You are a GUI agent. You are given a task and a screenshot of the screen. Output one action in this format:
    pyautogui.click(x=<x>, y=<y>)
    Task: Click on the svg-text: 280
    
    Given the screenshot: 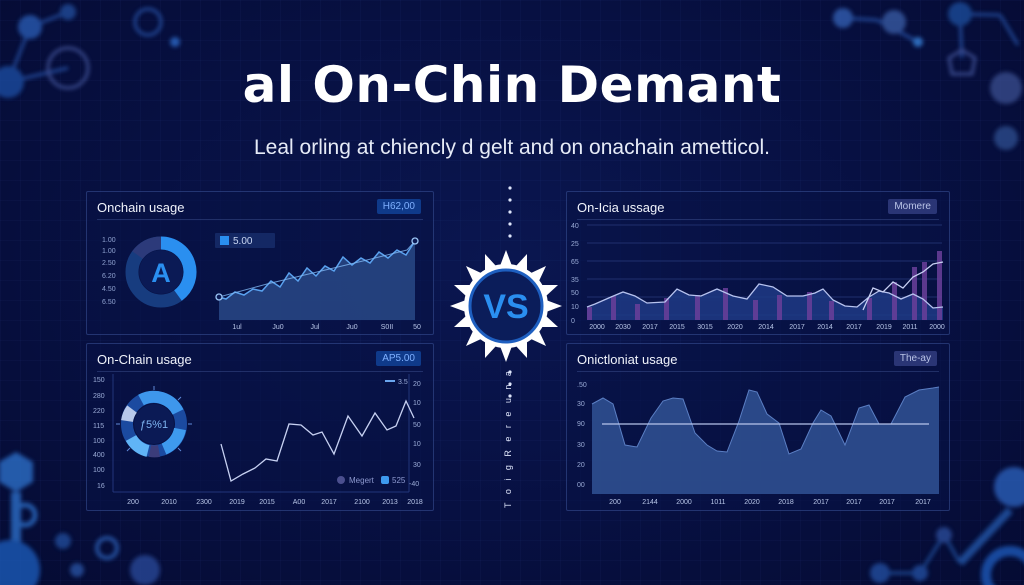 What is the action you would take?
    pyautogui.click(x=99, y=396)
    